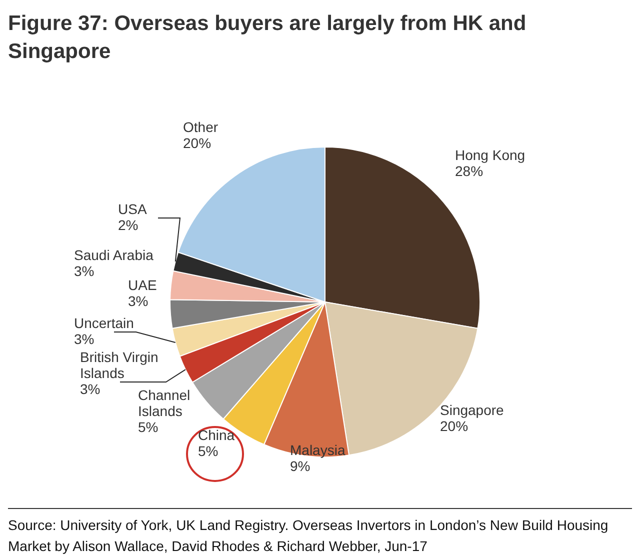 This screenshot has width=640, height=558. Describe the element at coordinates (490, 155) in the screenshot. I see `slice-label: Hong Kong` at that location.